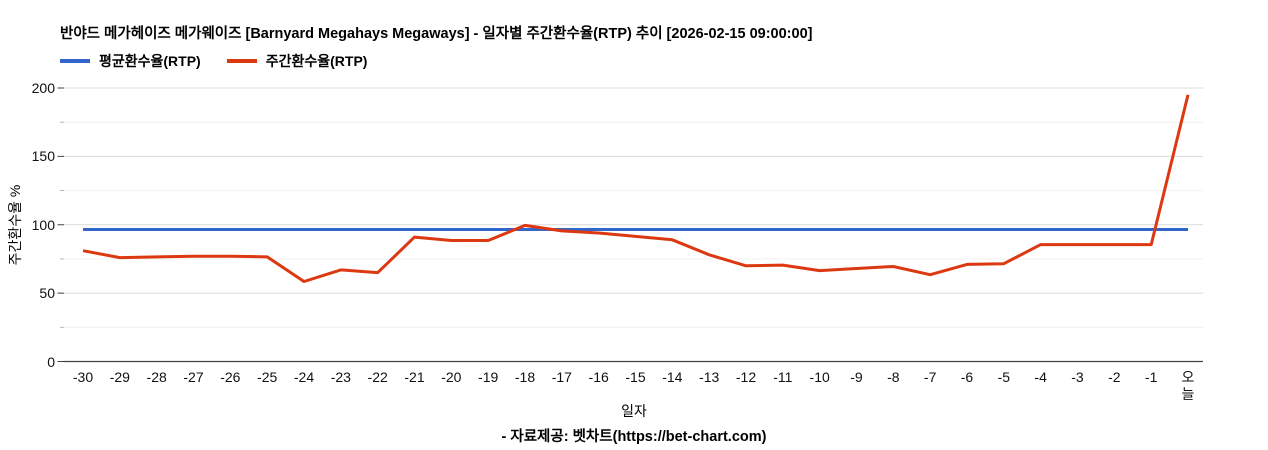 This screenshot has width=1268, height=450. Describe the element at coordinates (967, 377) in the screenshot. I see `x-tick-label: -6` at that location.